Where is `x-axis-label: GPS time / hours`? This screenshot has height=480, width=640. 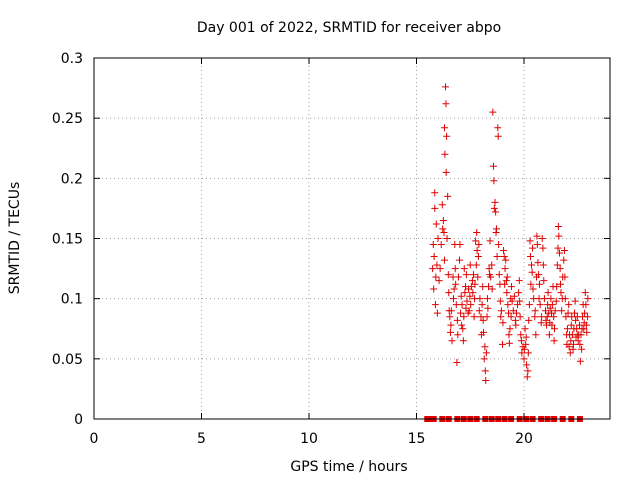
x-axis-label: GPS time / hours is located at coordinates (348, 467).